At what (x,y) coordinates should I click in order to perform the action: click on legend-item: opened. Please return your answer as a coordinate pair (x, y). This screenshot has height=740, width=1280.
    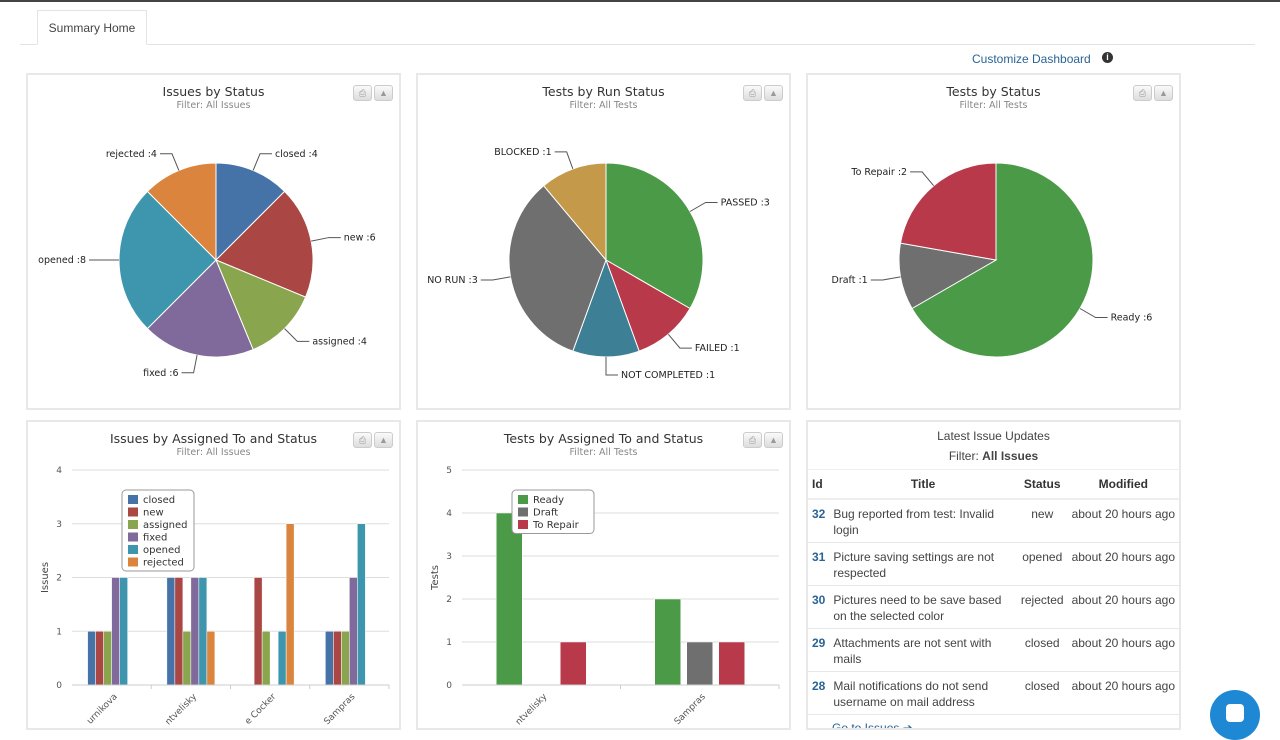
    Looking at the image, I should click on (161, 550).